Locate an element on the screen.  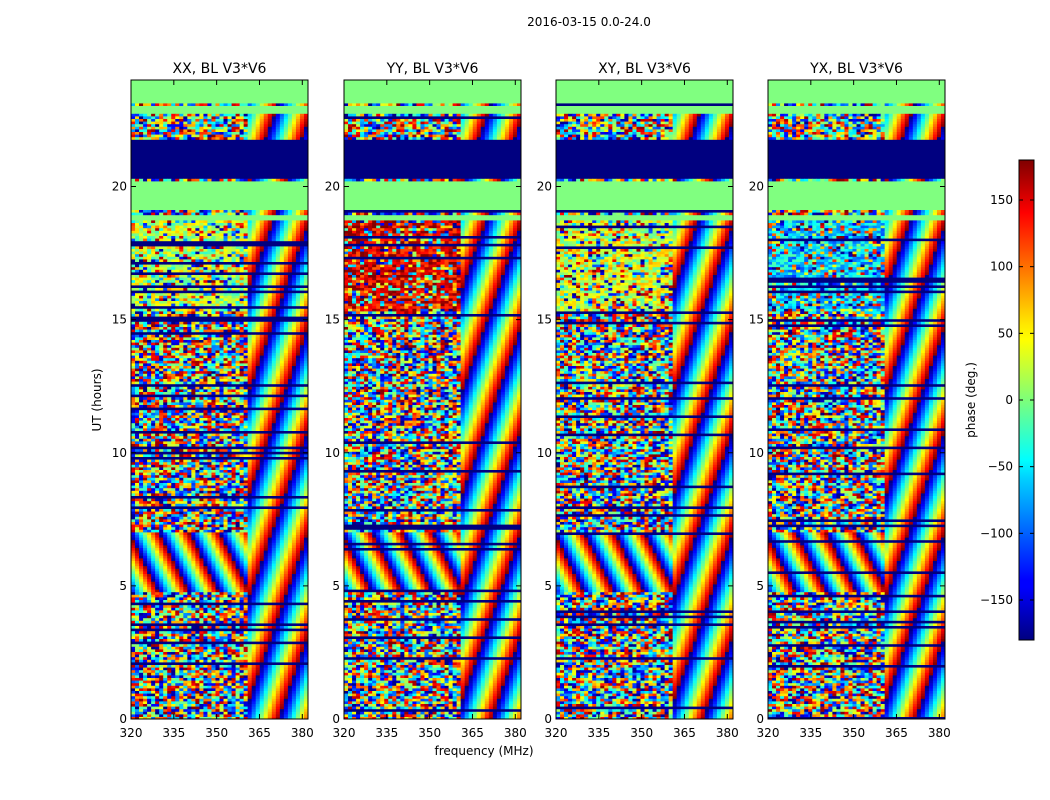
colorbar: −150 −100 −50 0 50 100 150 phase (deg.) is located at coordinates (999, 400).